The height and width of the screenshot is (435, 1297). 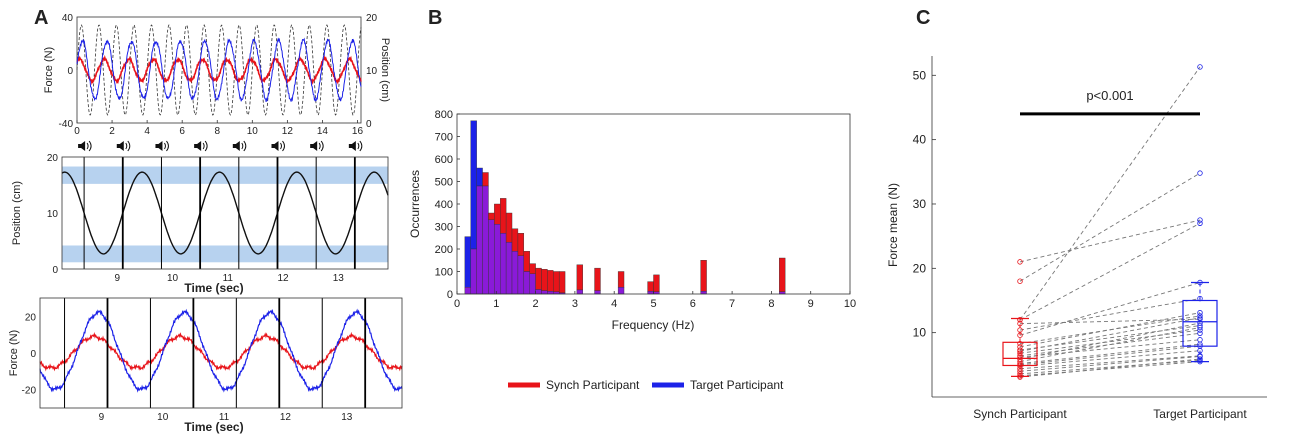 What do you see at coordinates (228, 278) in the screenshot?
I see `a2-xtick-label: 11` at bounding box center [228, 278].